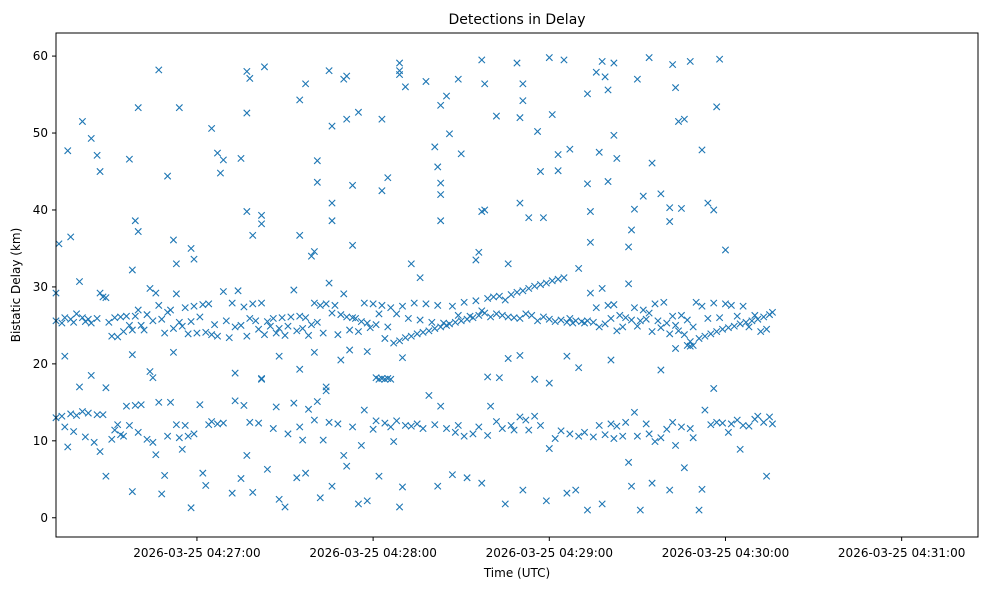 The height and width of the screenshot is (590, 989). Describe the element at coordinates (549, 553) in the screenshot. I see `x-tick-label: 2026-03-25 04:29:00` at that location.